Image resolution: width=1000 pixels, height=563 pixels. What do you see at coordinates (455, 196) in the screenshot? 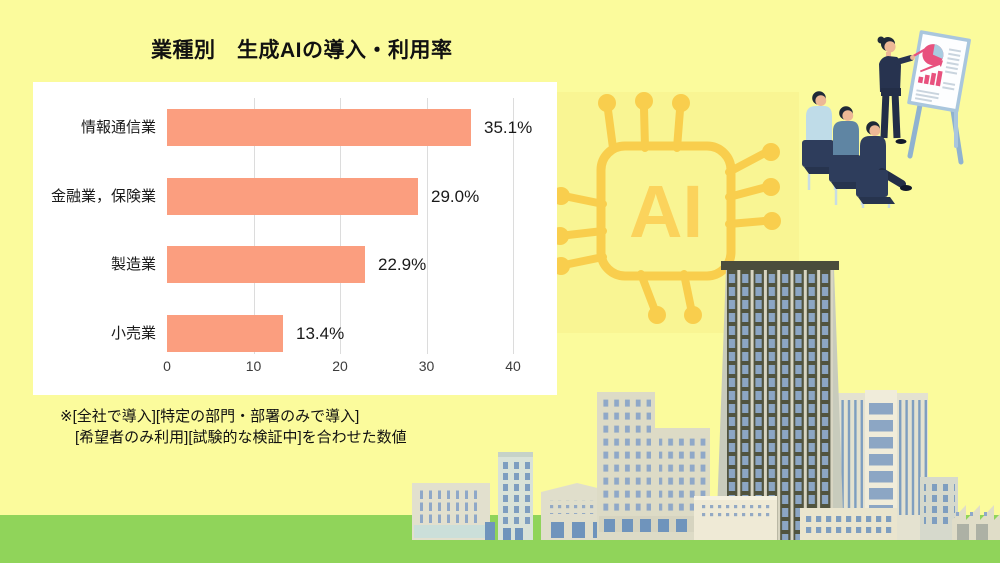
I see `value-label: 29.0%` at bounding box center [455, 196].